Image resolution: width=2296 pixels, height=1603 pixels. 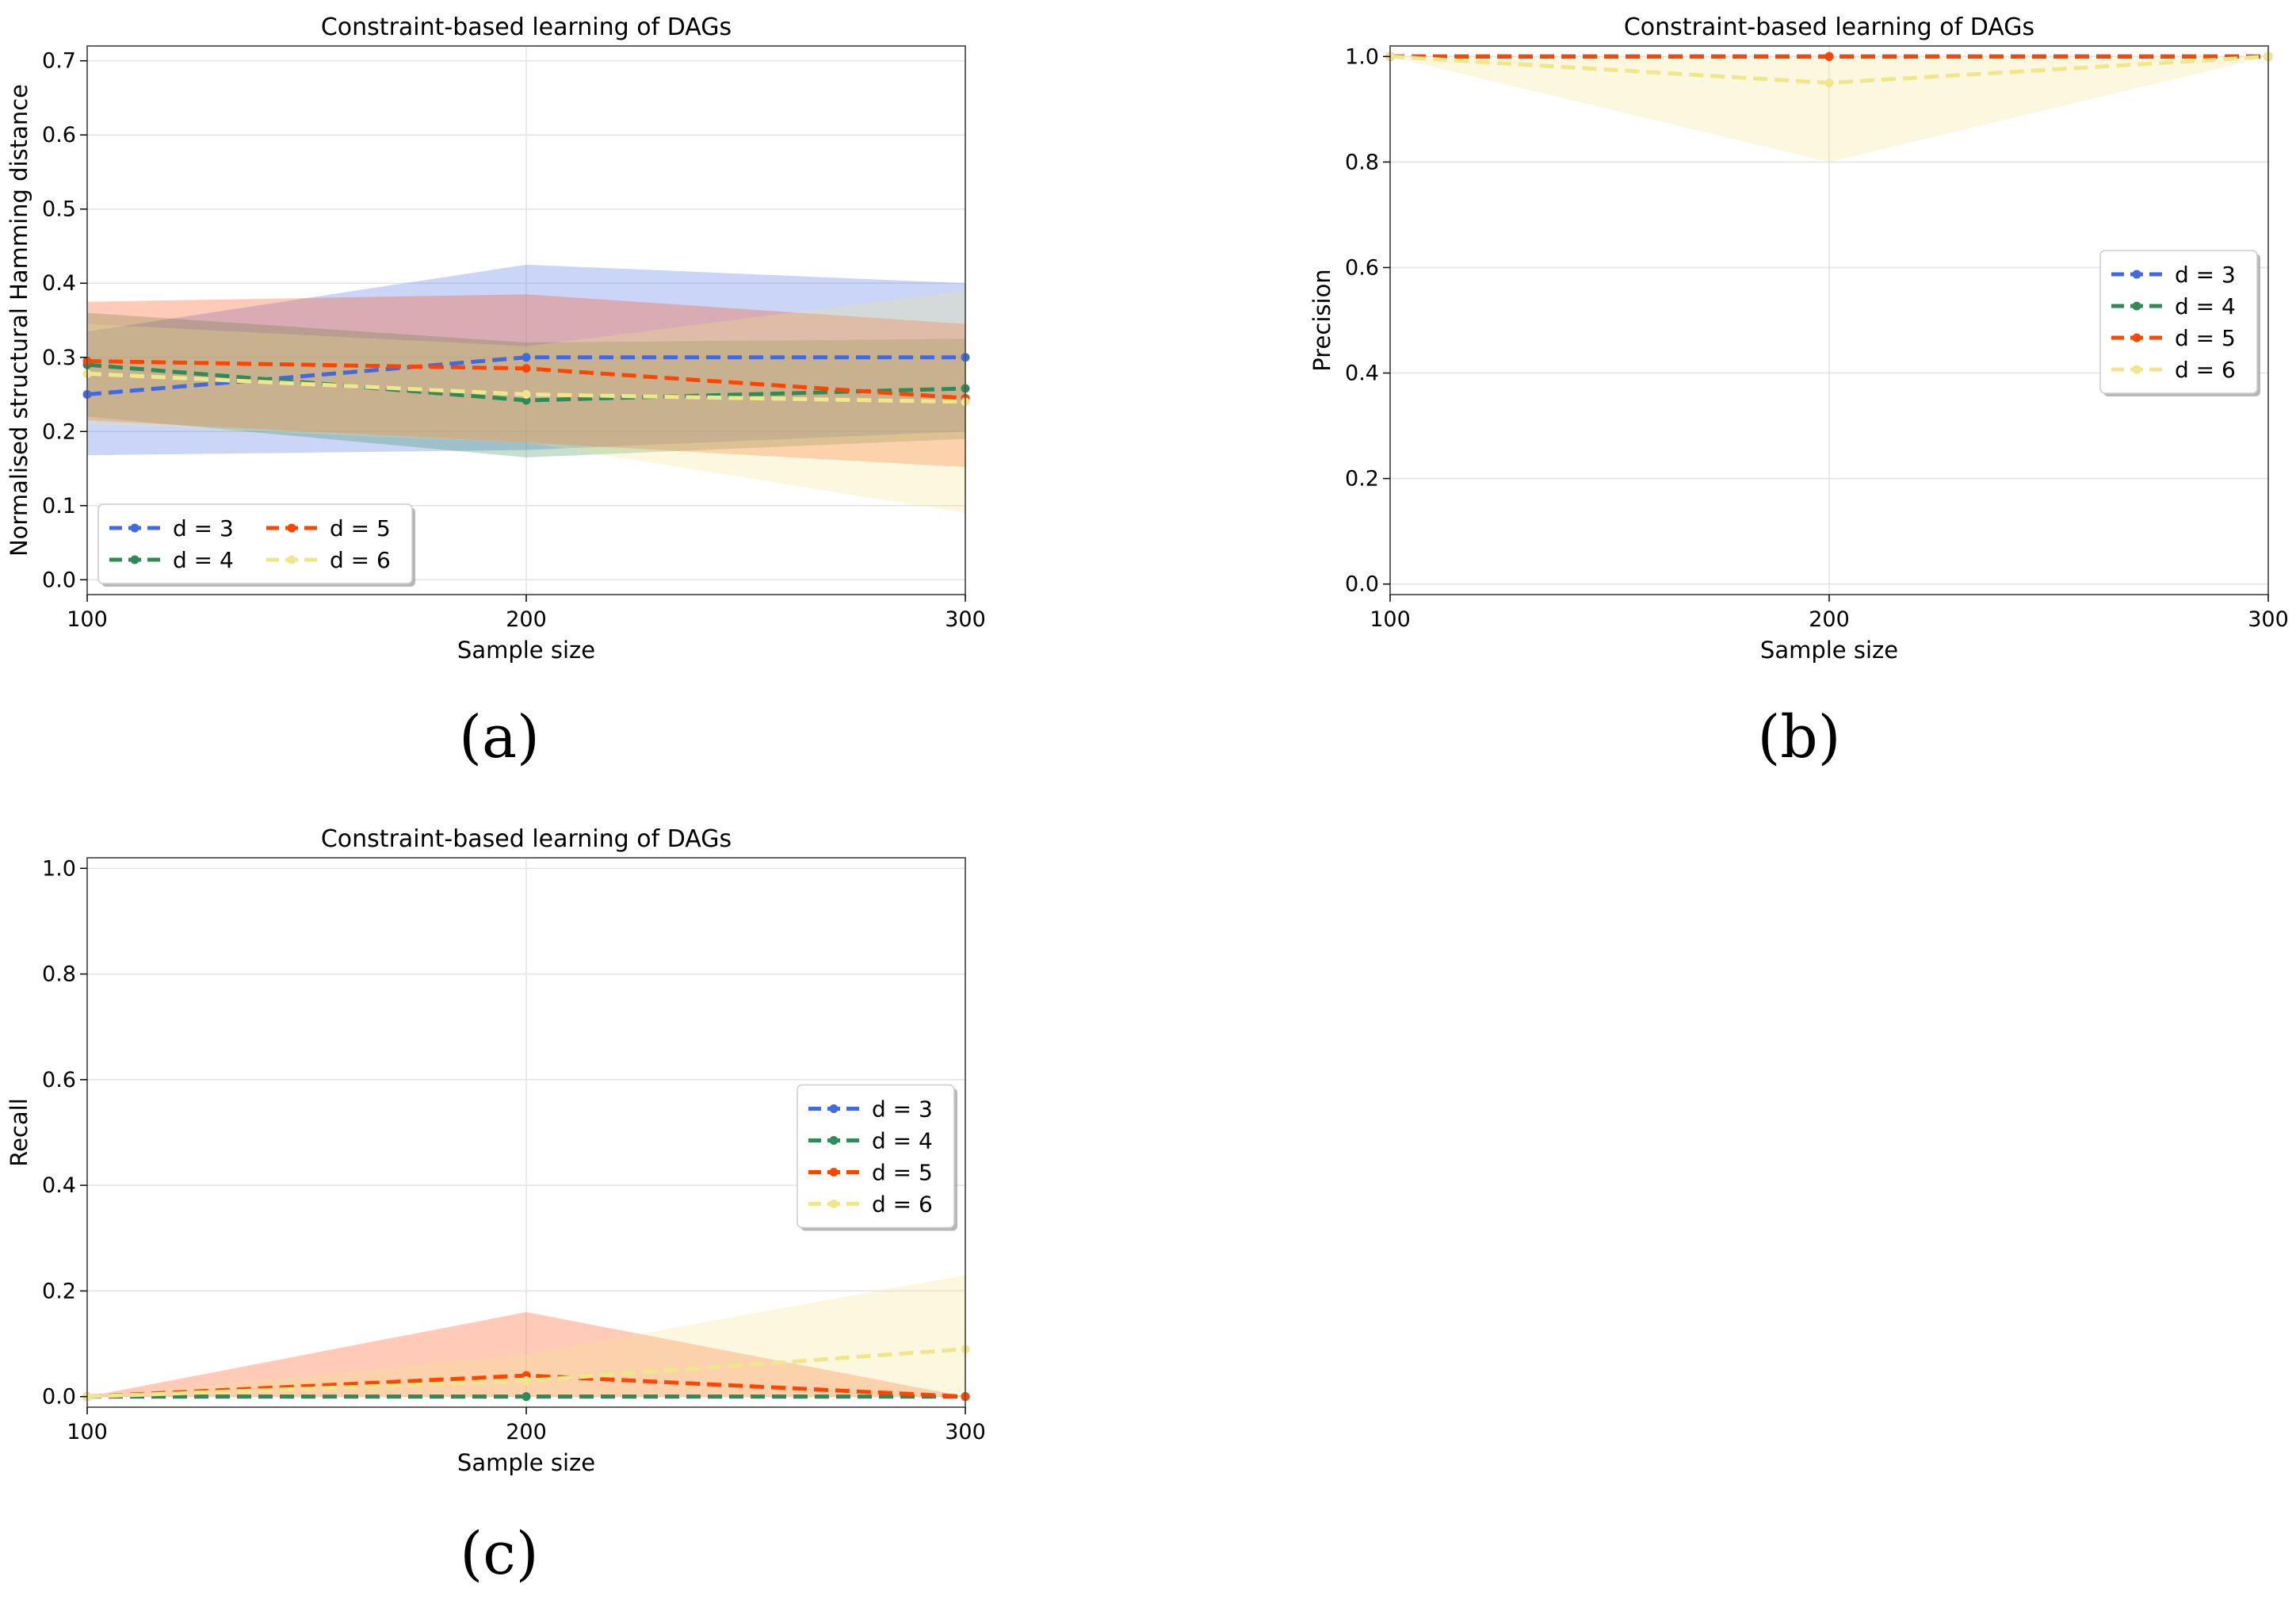 I want to click on y-axis-ticks: 0.0 0.1 0.2 0.3 0.4 0.5 0.6 0.7, so click(x=64, y=320).